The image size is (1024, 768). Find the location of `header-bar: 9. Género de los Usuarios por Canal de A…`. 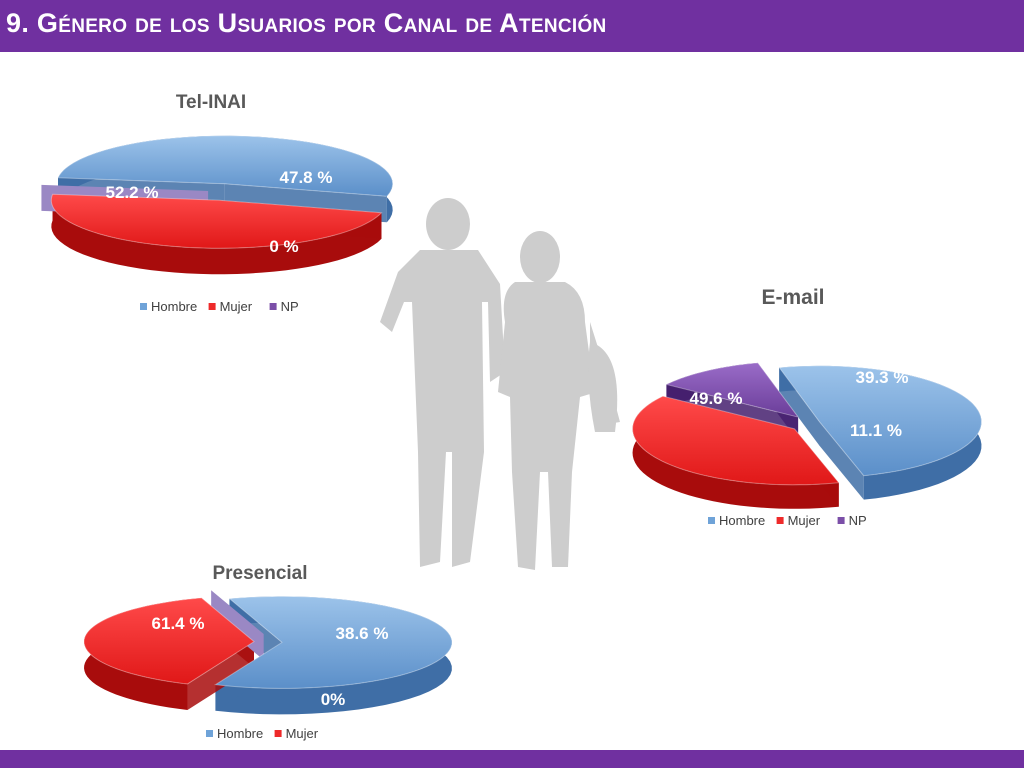

header-bar: 9. Género de los Usuarios por Canal de A… is located at coordinates (512, 26).